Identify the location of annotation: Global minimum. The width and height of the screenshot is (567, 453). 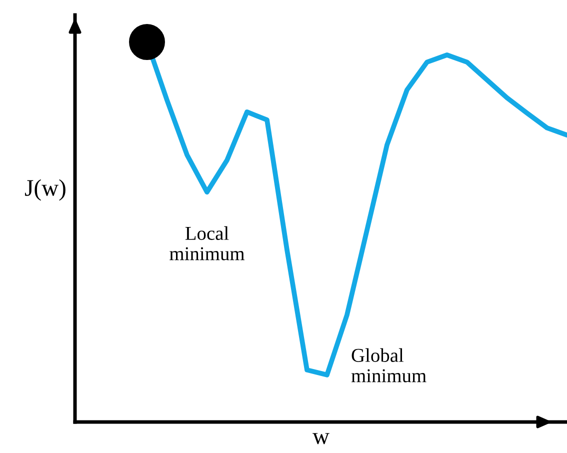
(388, 365).